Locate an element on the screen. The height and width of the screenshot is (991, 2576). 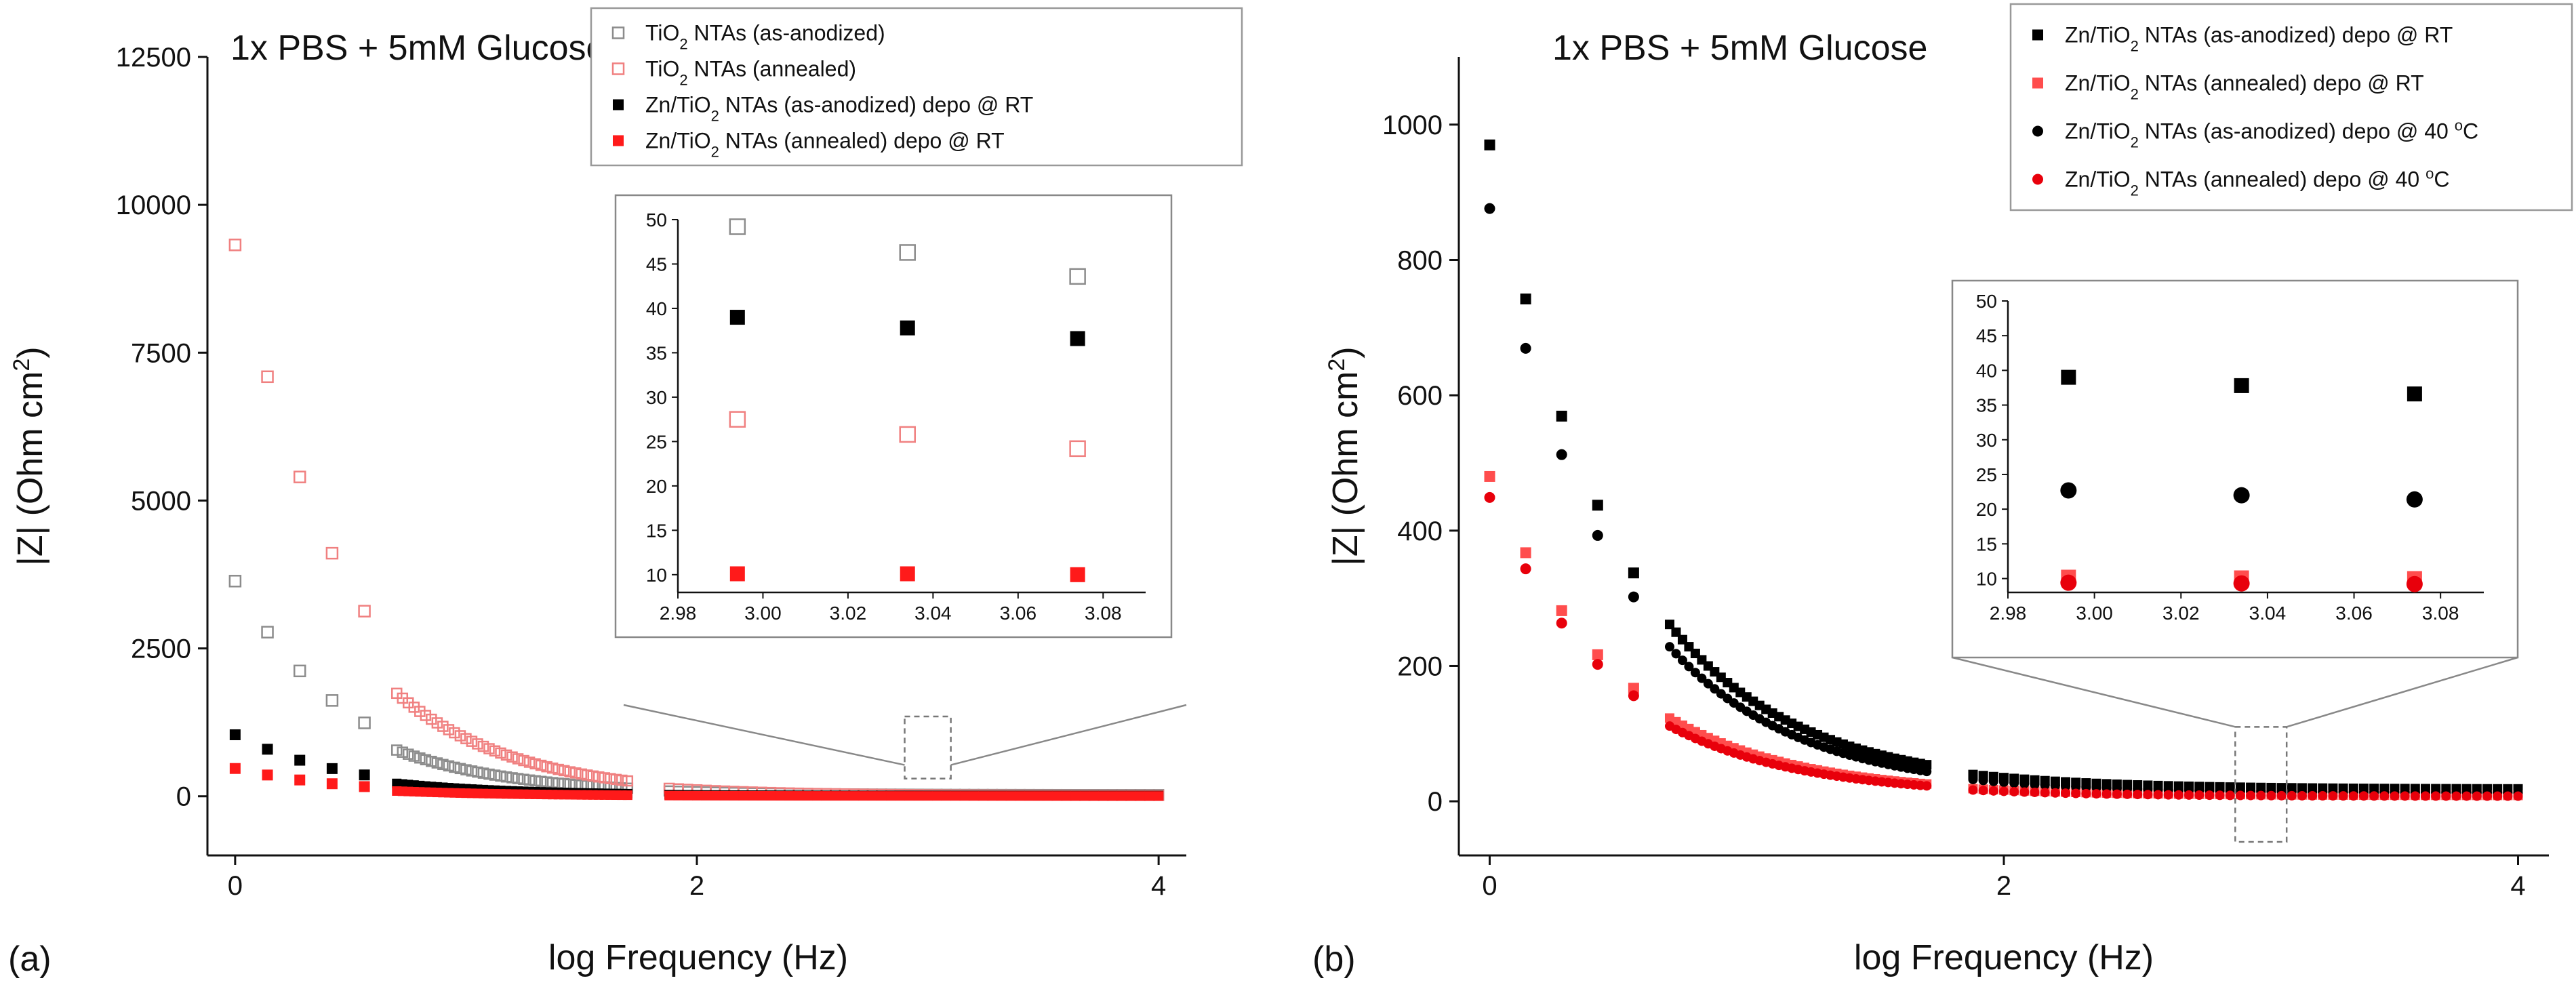
y-tick-label: 800 is located at coordinates (1420, 260).